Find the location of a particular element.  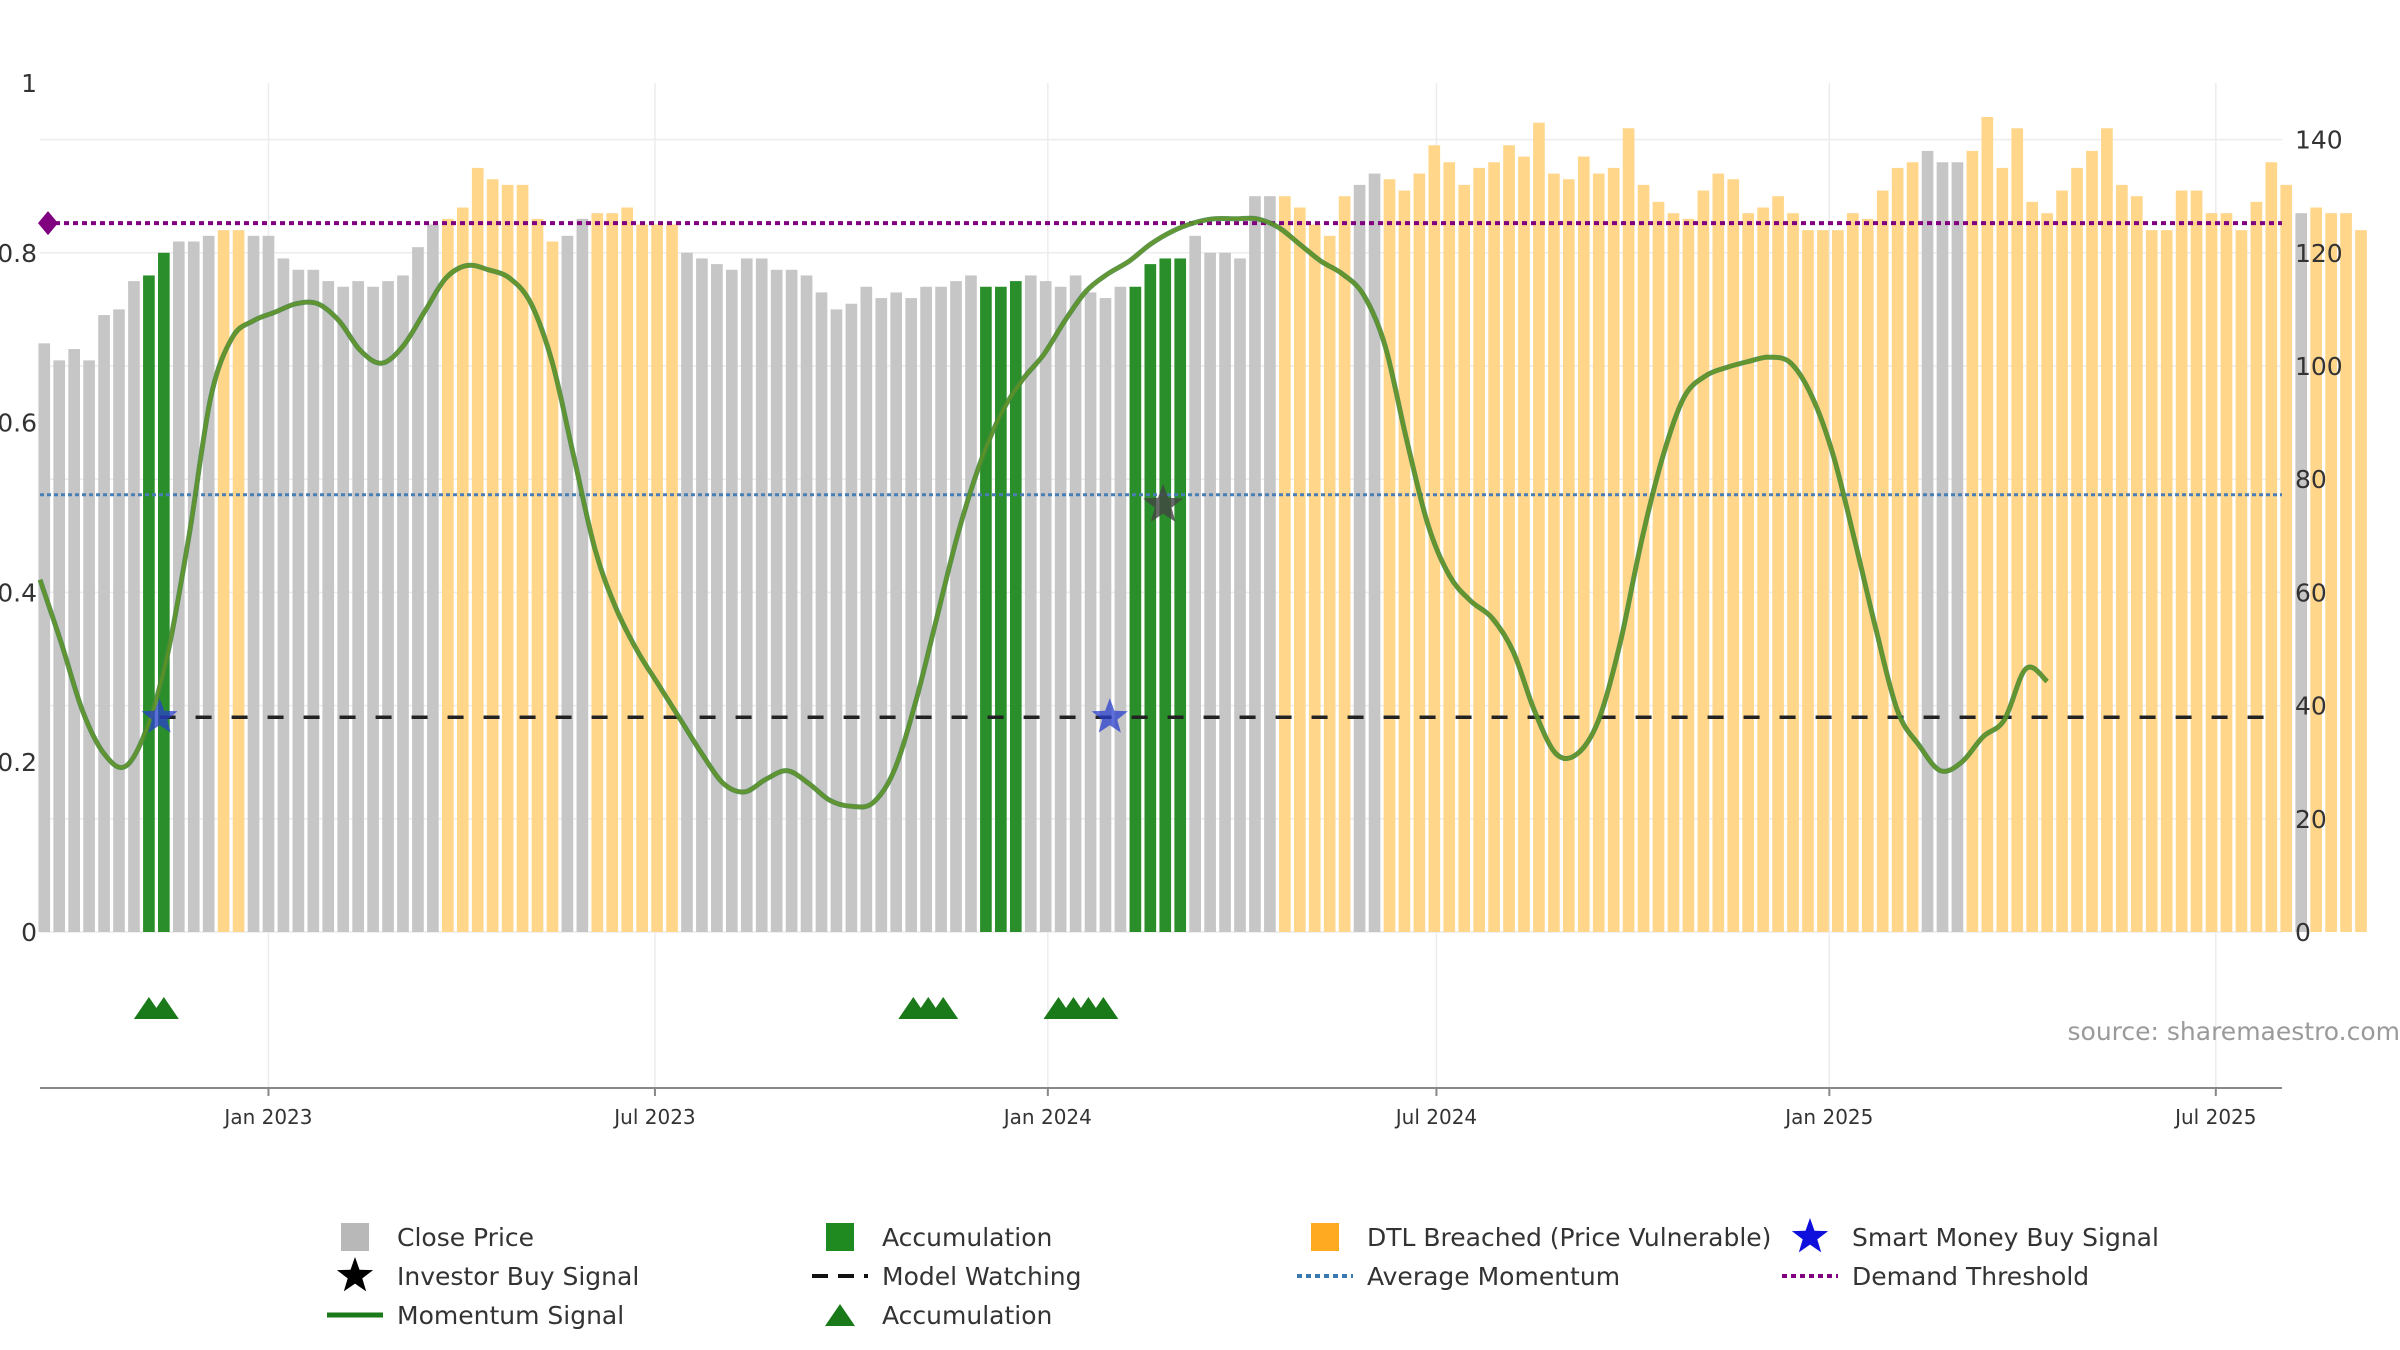

left-axis-tick-label: 0 is located at coordinates (29, 932).